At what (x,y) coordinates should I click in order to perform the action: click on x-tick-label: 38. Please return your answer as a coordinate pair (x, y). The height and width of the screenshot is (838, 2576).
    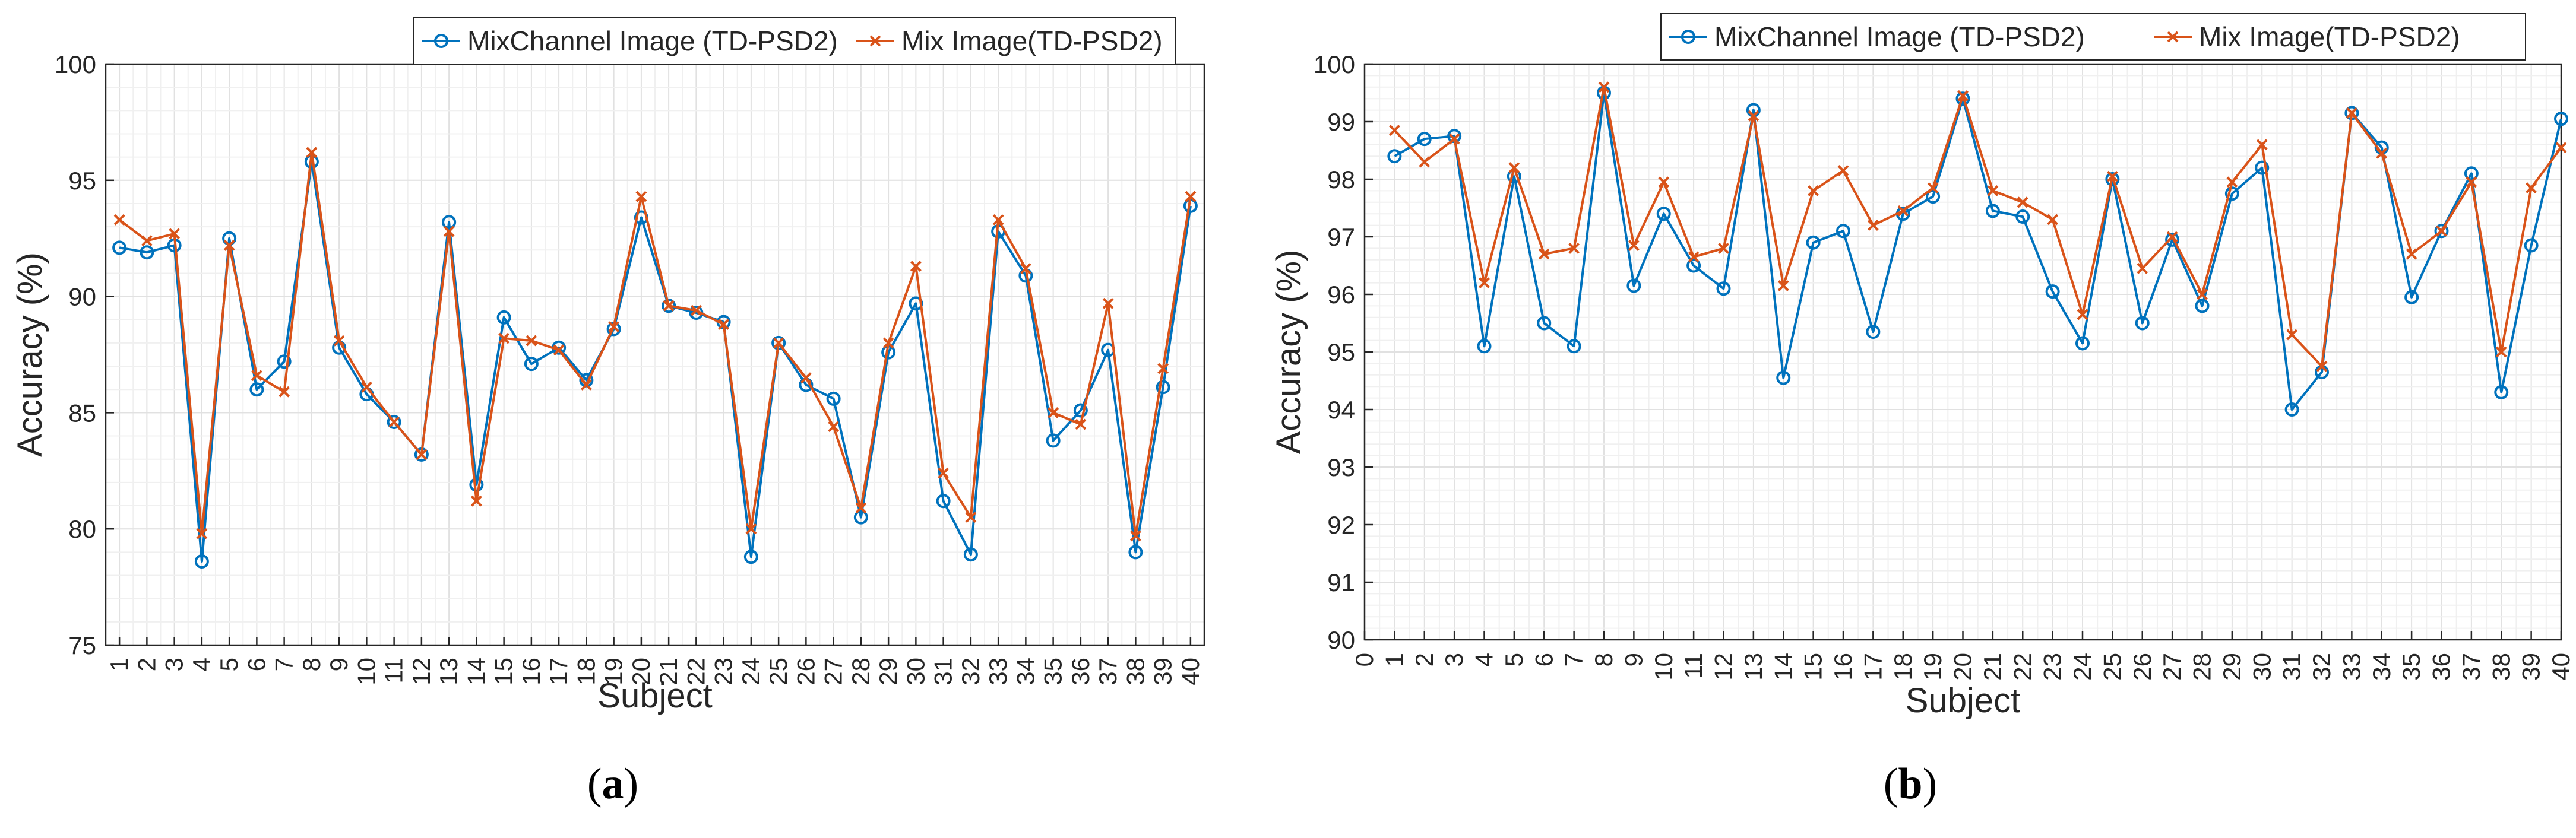
    Looking at the image, I should click on (1135, 671).